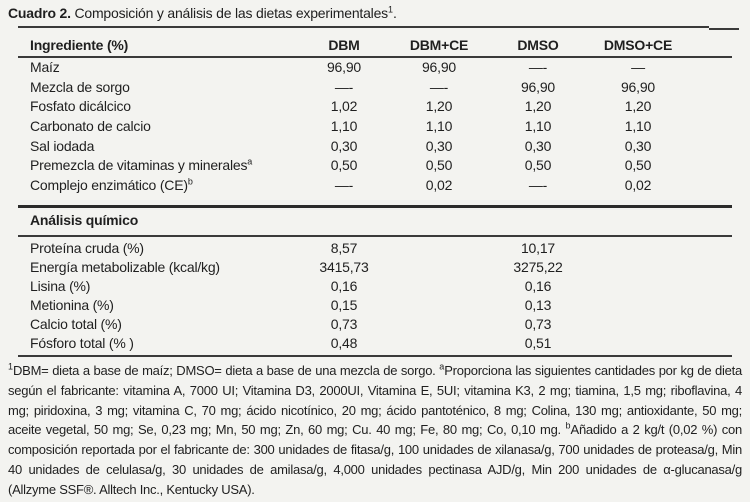 The width and height of the screenshot is (750, 502). What do you see at coordinates (363, 27) in the screenshot?
I see `rule-under-title` at bounding box center [363, 27].